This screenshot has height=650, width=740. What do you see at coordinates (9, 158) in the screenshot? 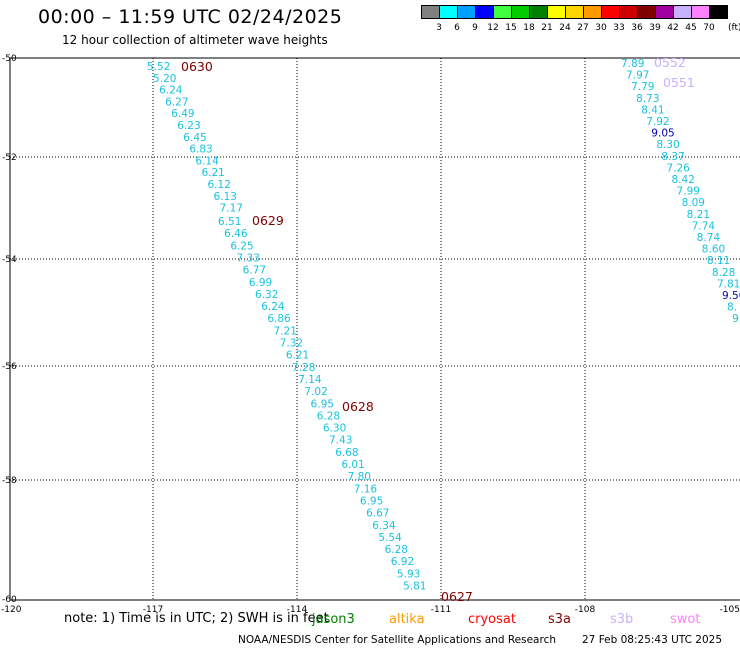
I see `lat-tick-label: -52` at bounding box center [9, 158].